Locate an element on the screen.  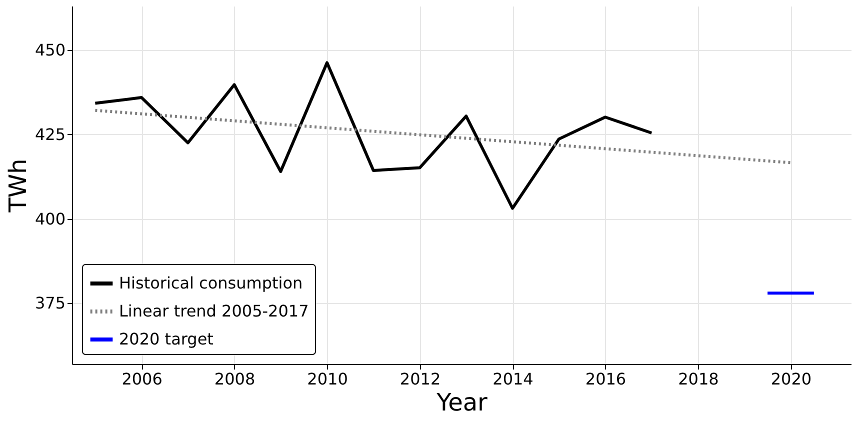
y-tick-label: 400 is located at coordinates (50, 218).